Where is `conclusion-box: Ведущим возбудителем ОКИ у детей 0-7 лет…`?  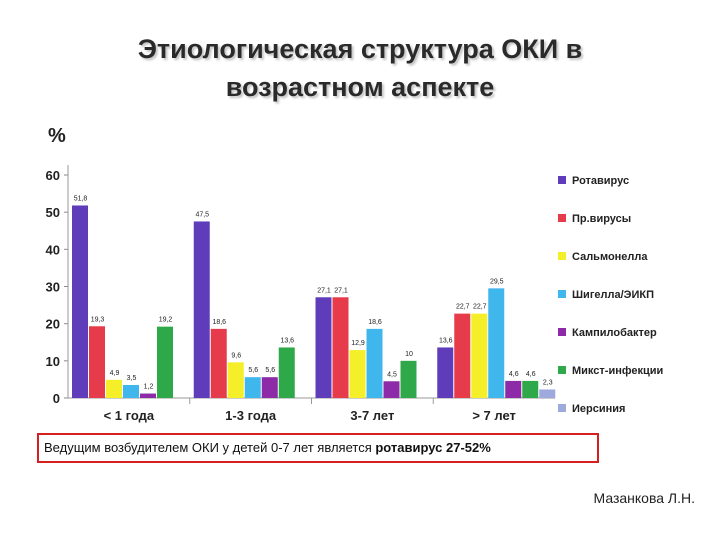 conclusion-box: Ведущим возбудителем ОКИ у детей 0-7 лет… is located at coordinates (318, 448).